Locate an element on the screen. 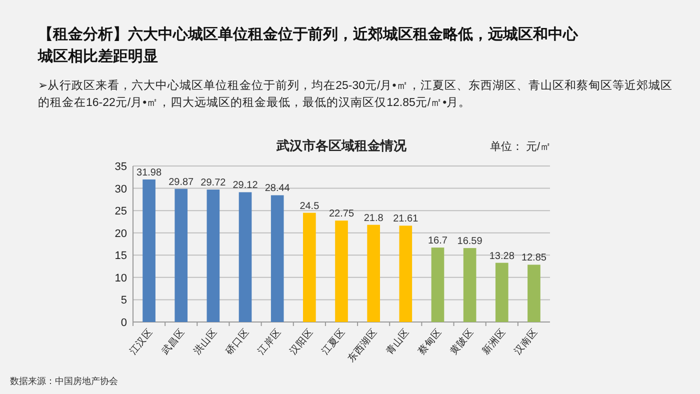 The width and height of the screenshot is (700, 394). y-tick-label: 20 is located at coordinates (120, 234).